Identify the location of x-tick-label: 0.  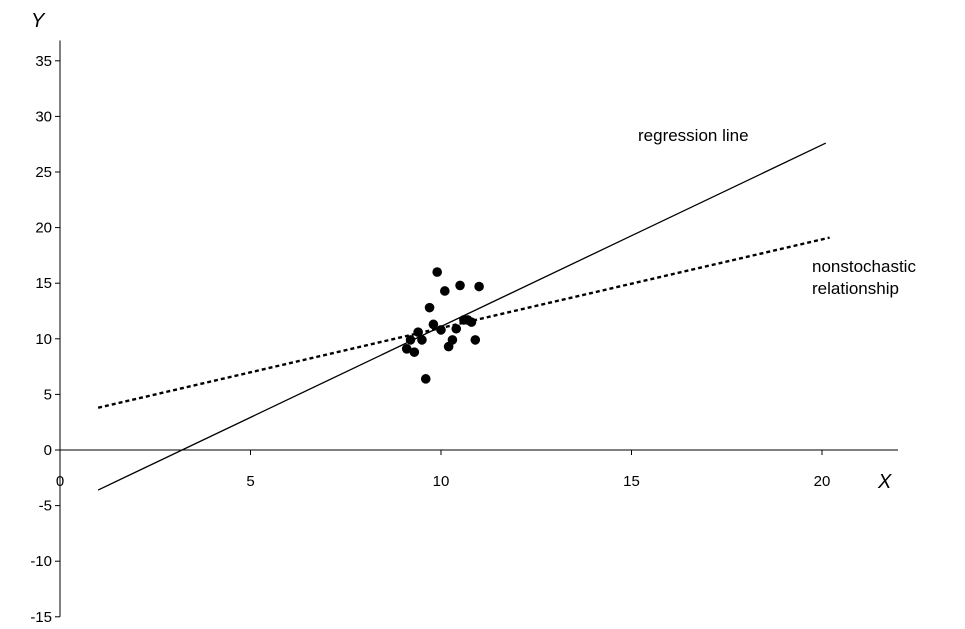
(60, 481).